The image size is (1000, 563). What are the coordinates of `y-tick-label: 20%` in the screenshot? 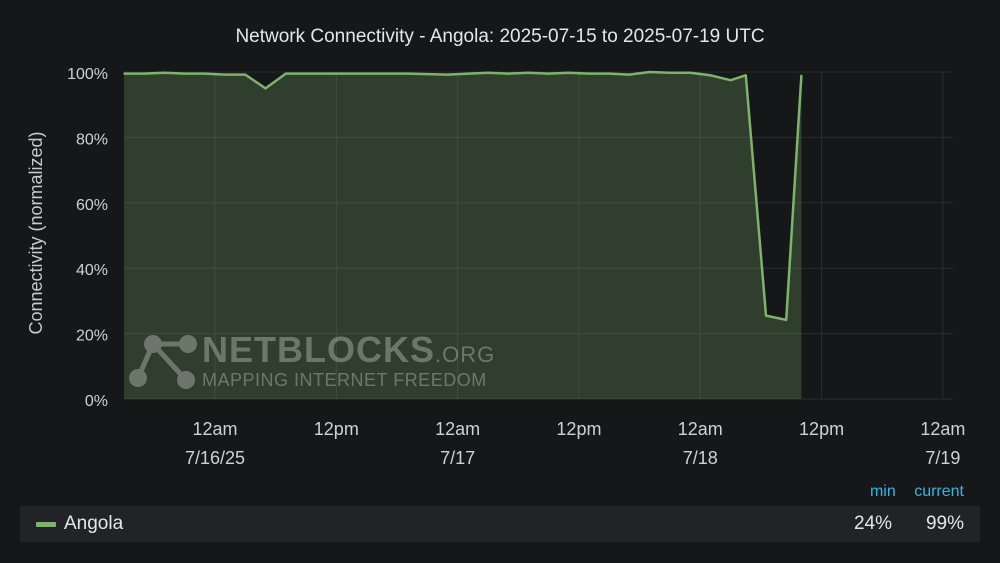 It's located at (92, 336).